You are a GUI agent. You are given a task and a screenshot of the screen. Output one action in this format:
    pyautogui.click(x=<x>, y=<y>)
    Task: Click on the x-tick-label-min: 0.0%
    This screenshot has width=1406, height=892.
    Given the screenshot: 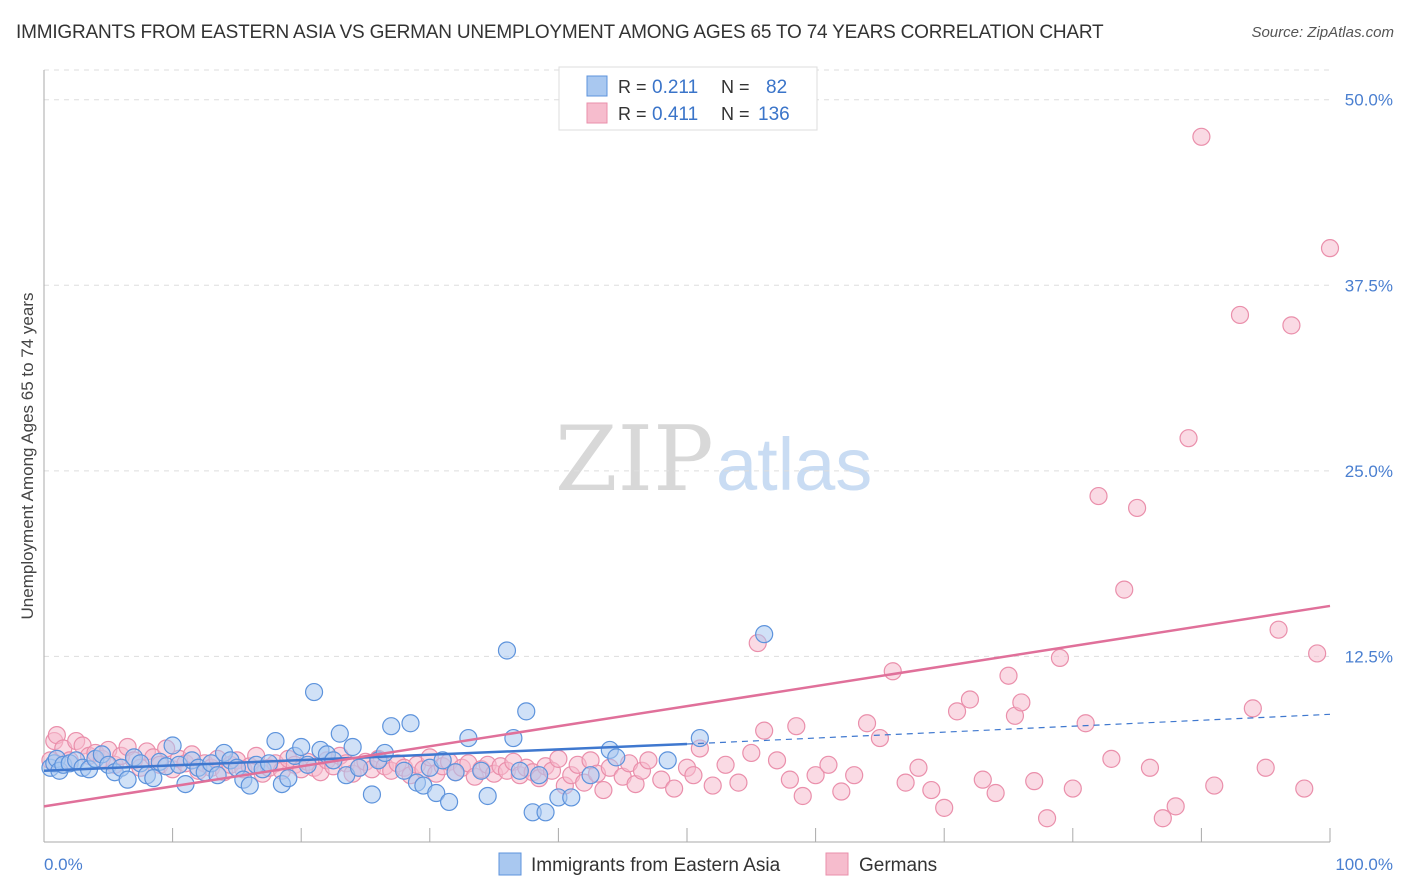 What is the action you would take?
    pyautogui.click(x=63, y=864)
    